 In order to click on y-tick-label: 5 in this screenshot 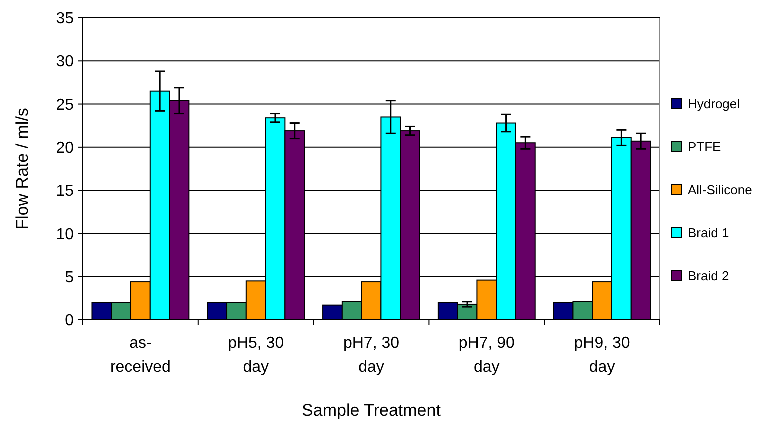, I will do `click(69, 277)`.